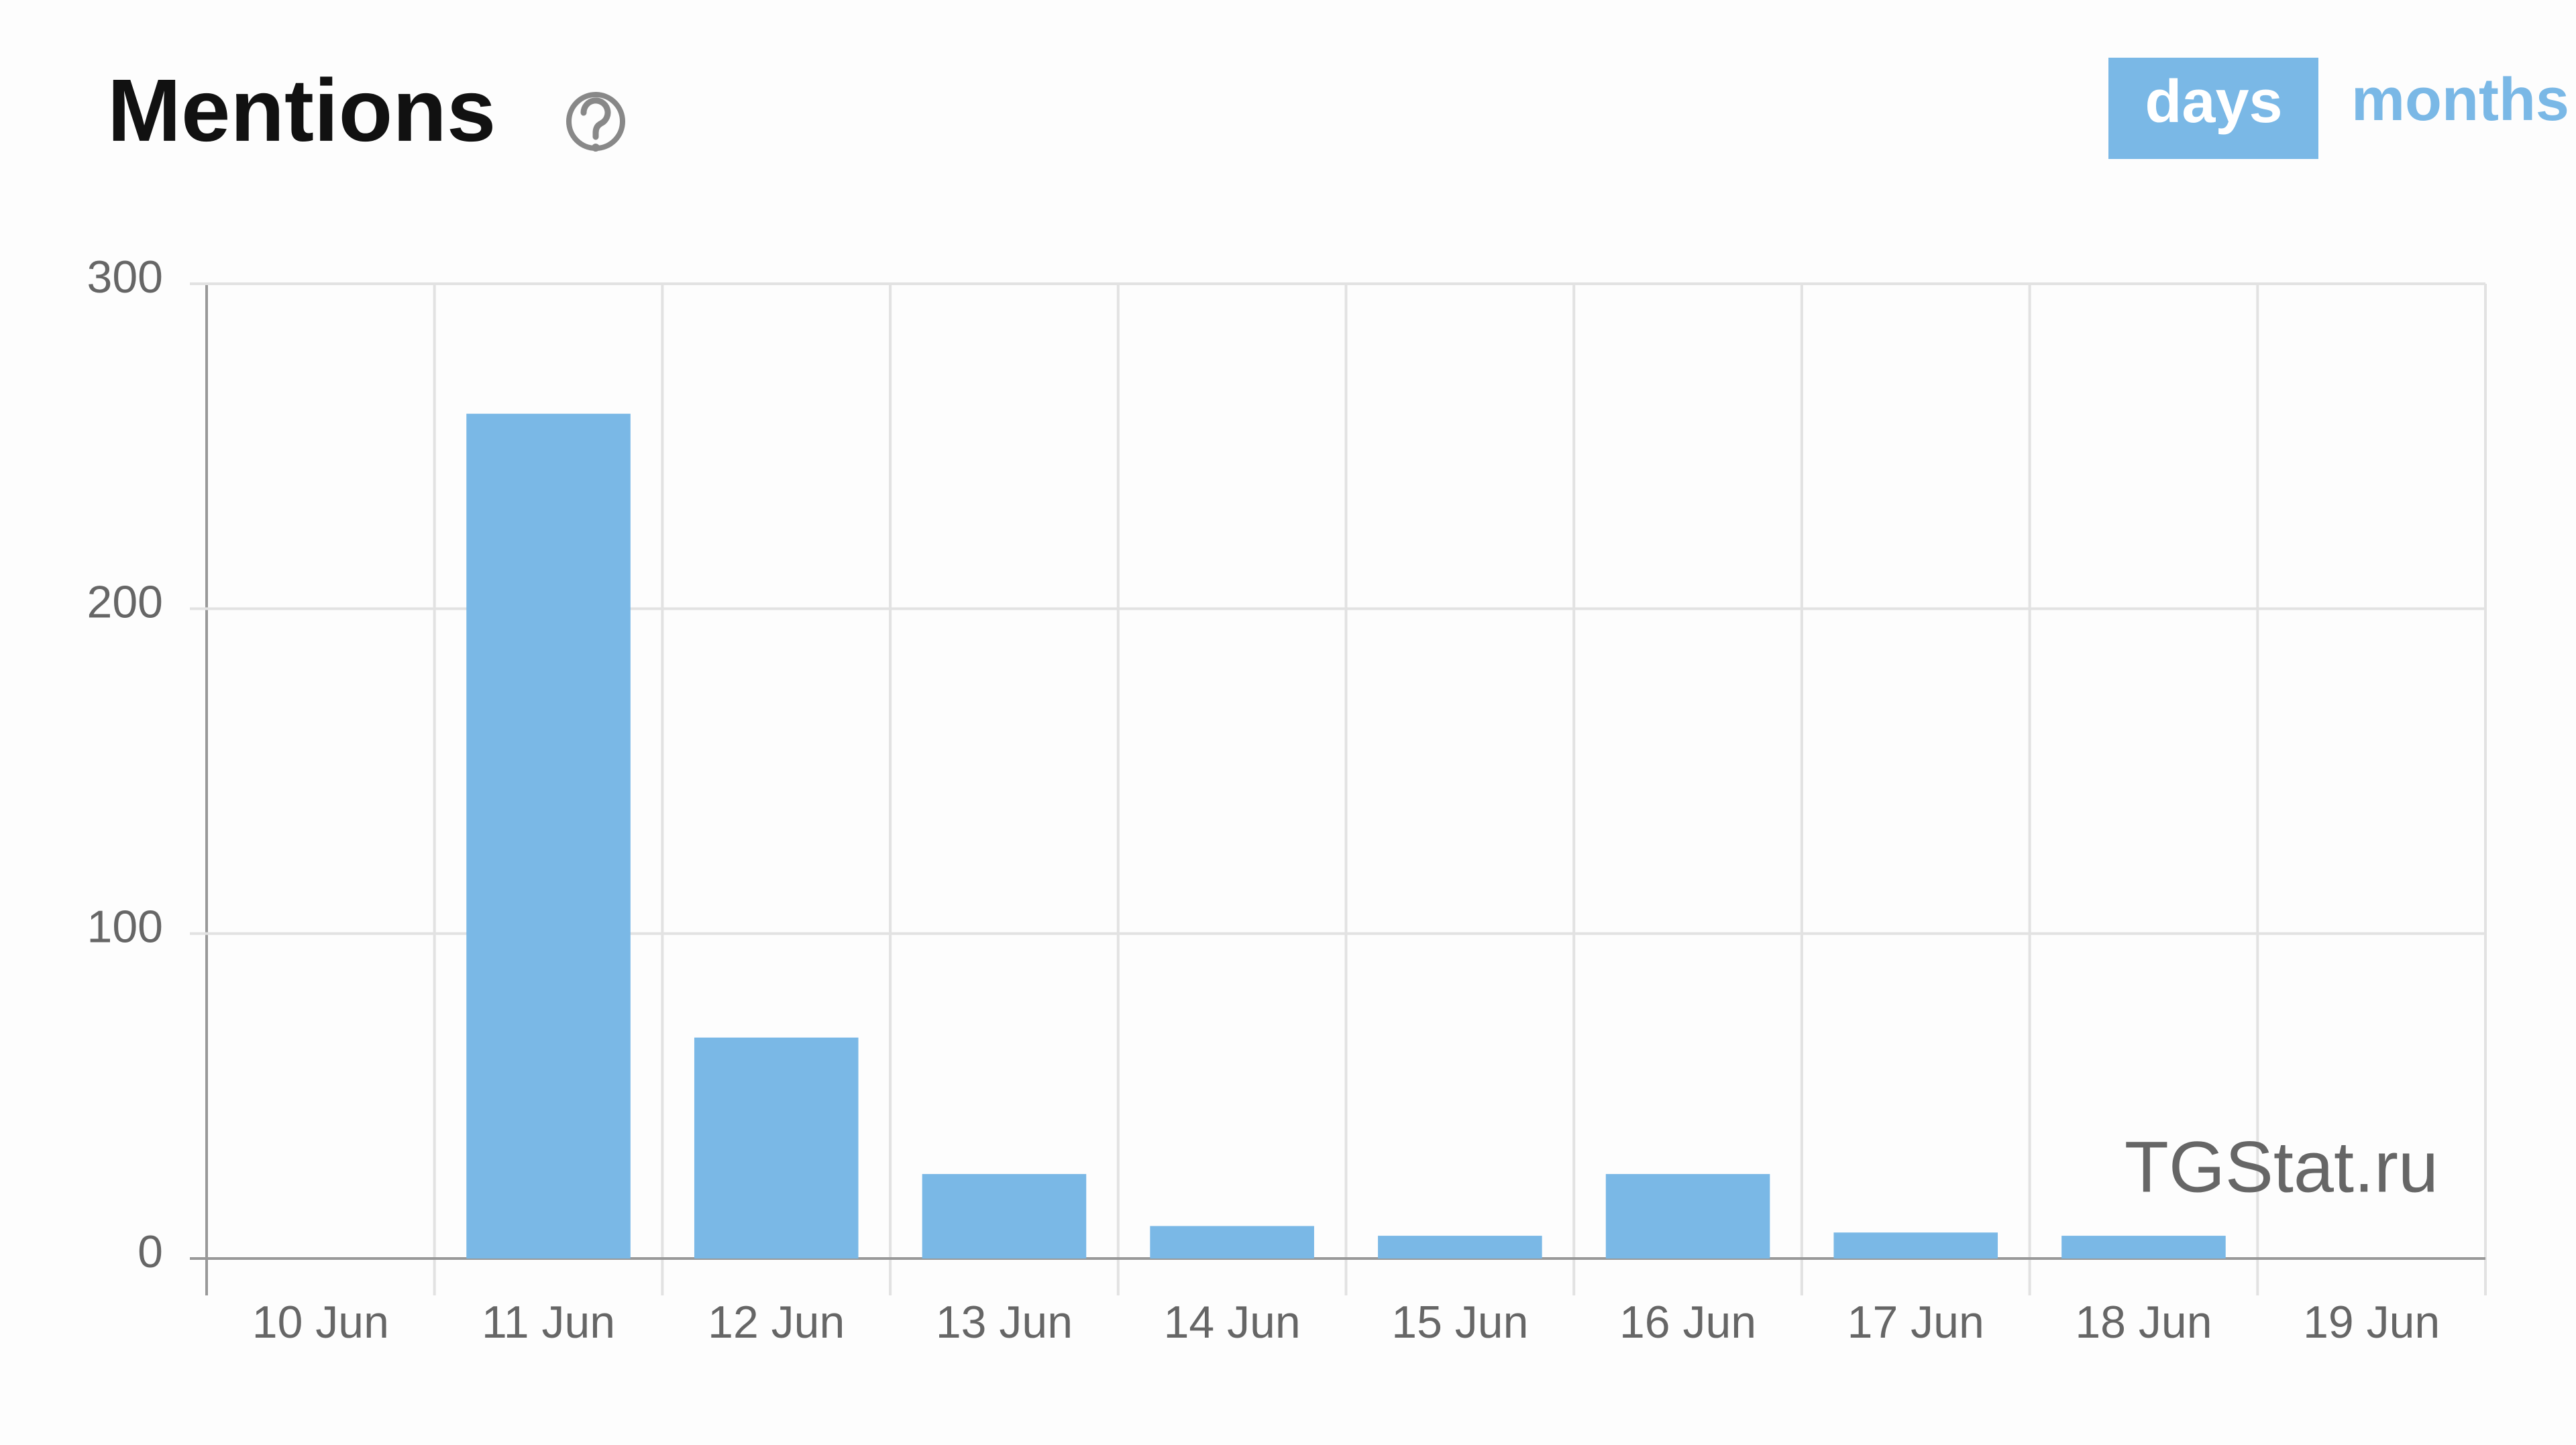  Describe the element at coordinates (1232, 1322) in the screenshot. I see `x-tick-label: 14 Jun` at that location.